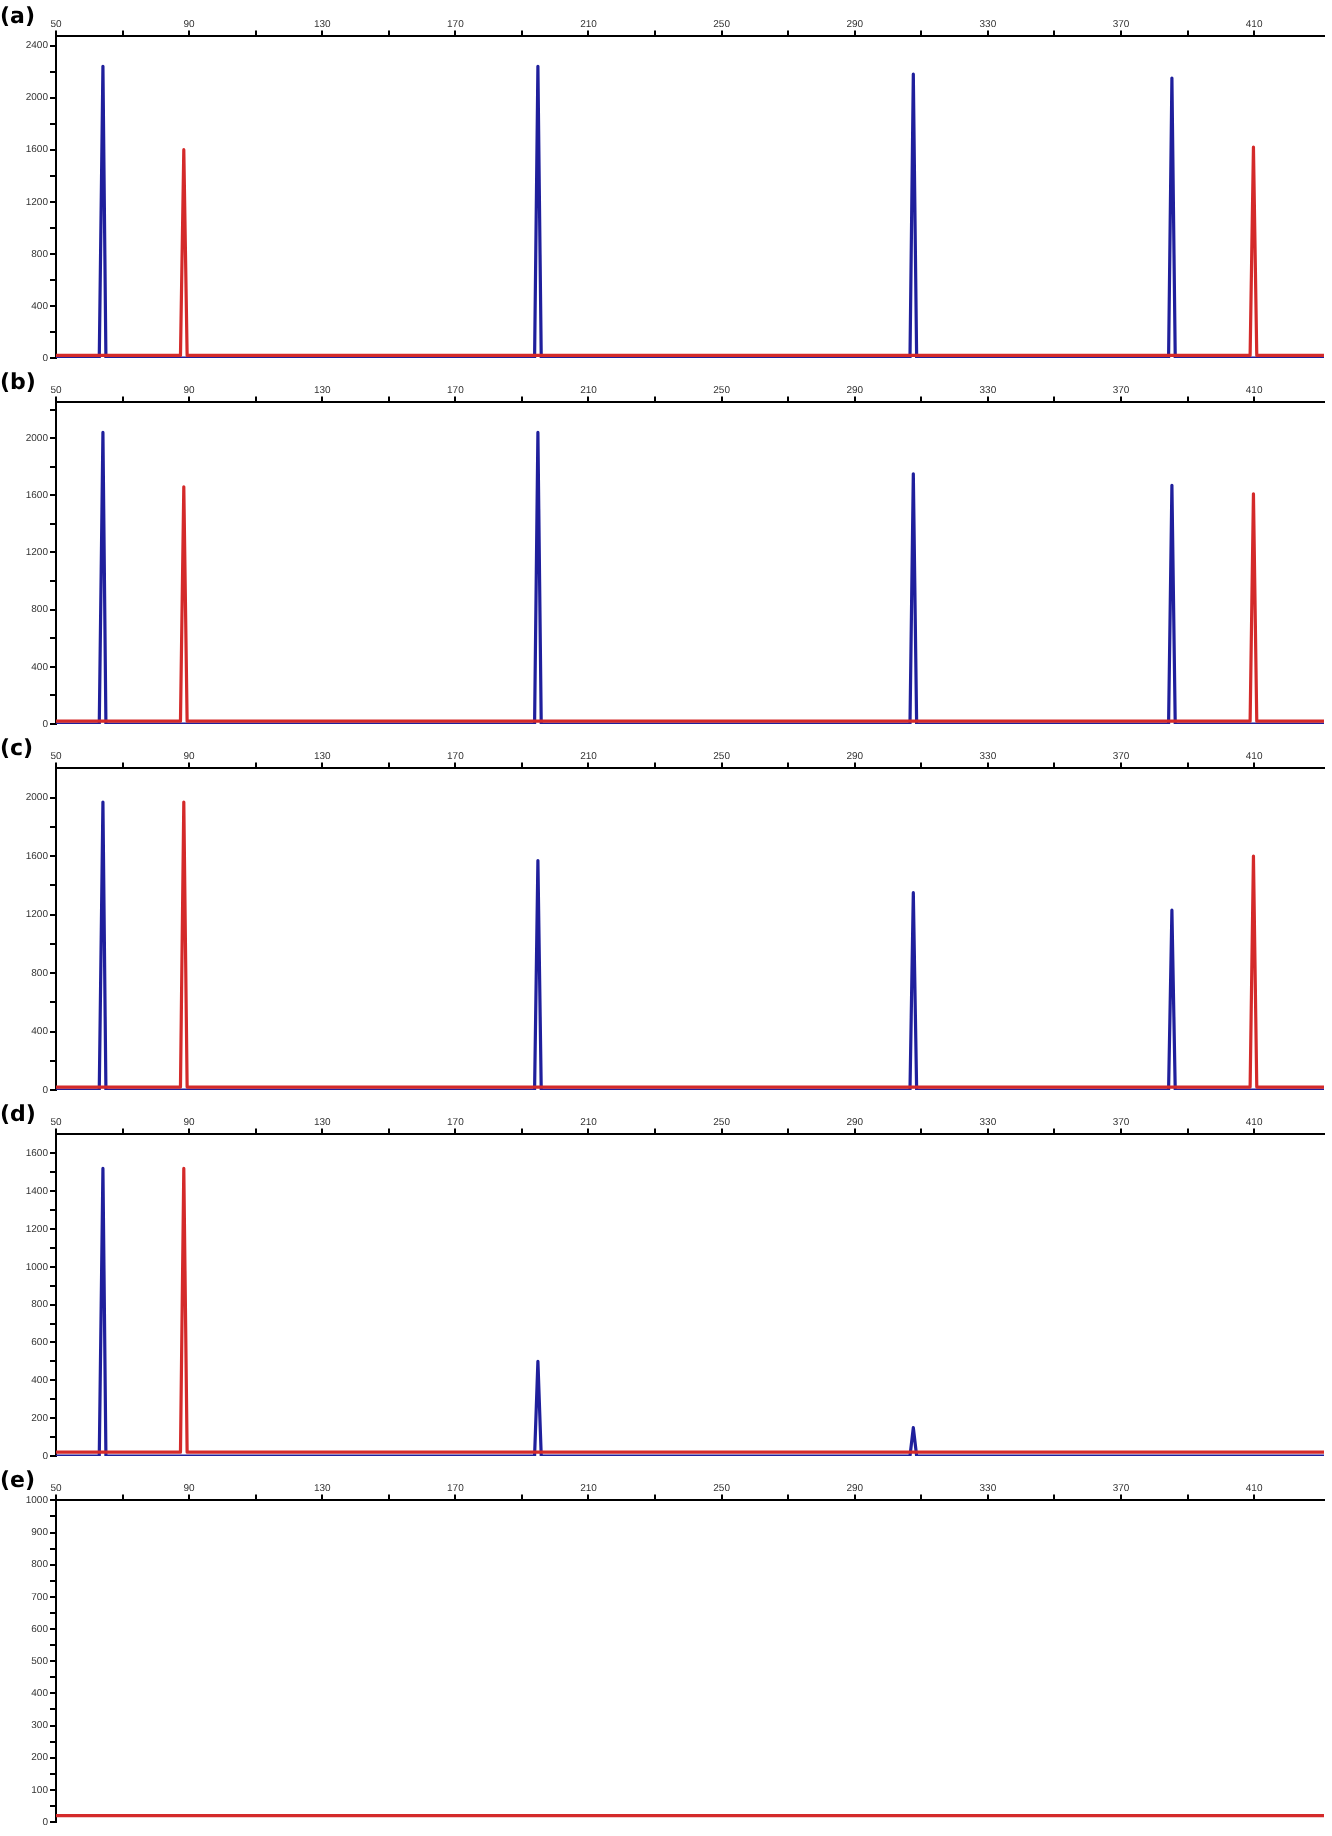  Describe the element at coordinates (18, 381) in the screenshot. I see `chart-title: (b)` at that location.